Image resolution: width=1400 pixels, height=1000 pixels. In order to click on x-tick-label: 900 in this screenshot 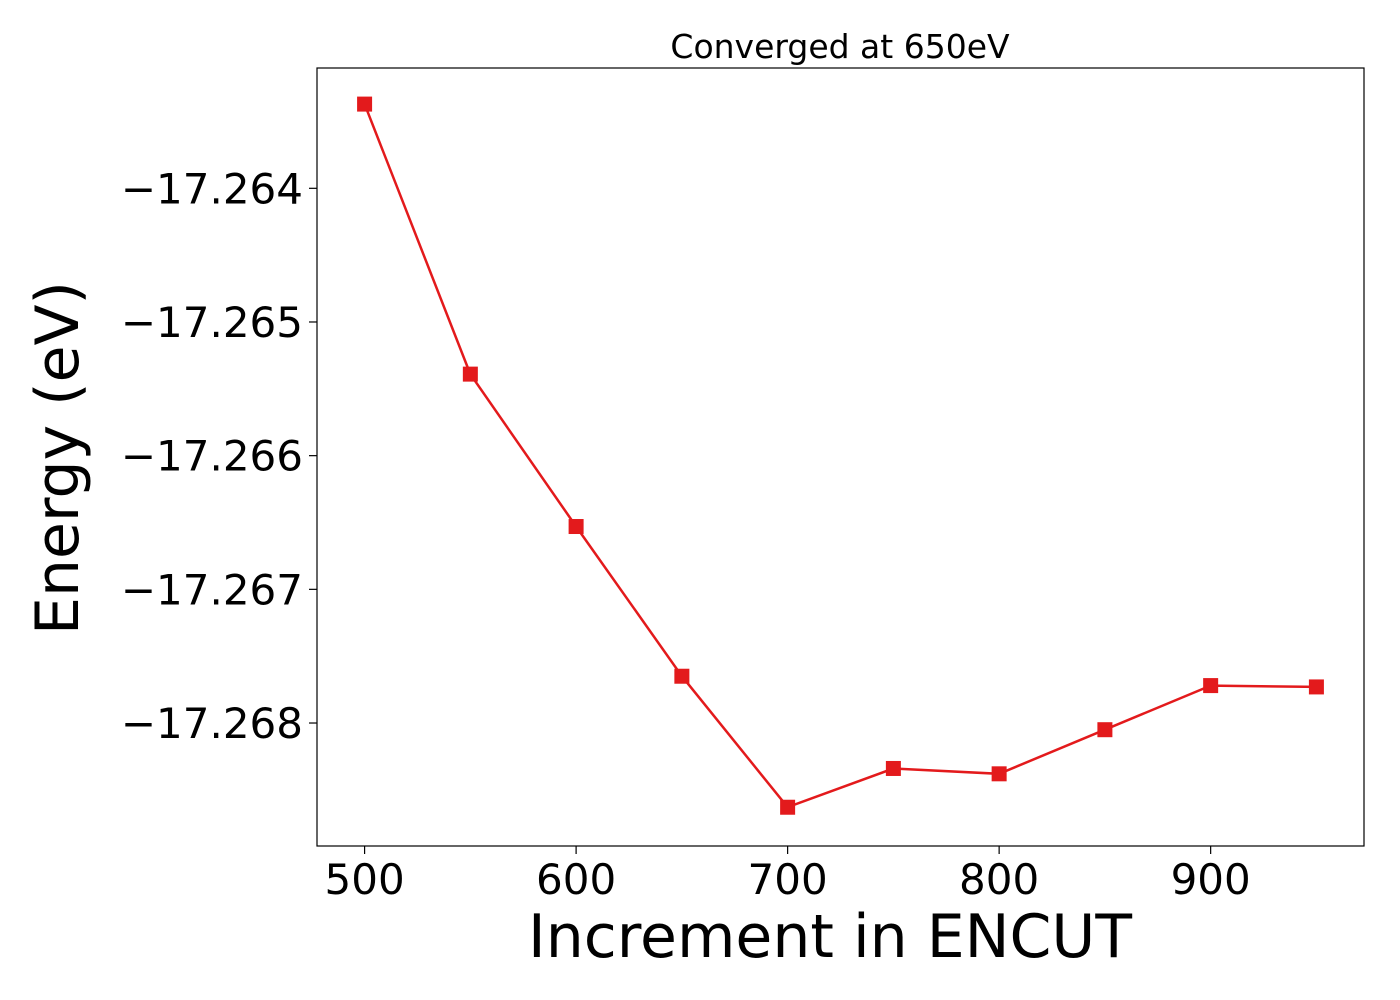, I will do `click(1211, 879)`.